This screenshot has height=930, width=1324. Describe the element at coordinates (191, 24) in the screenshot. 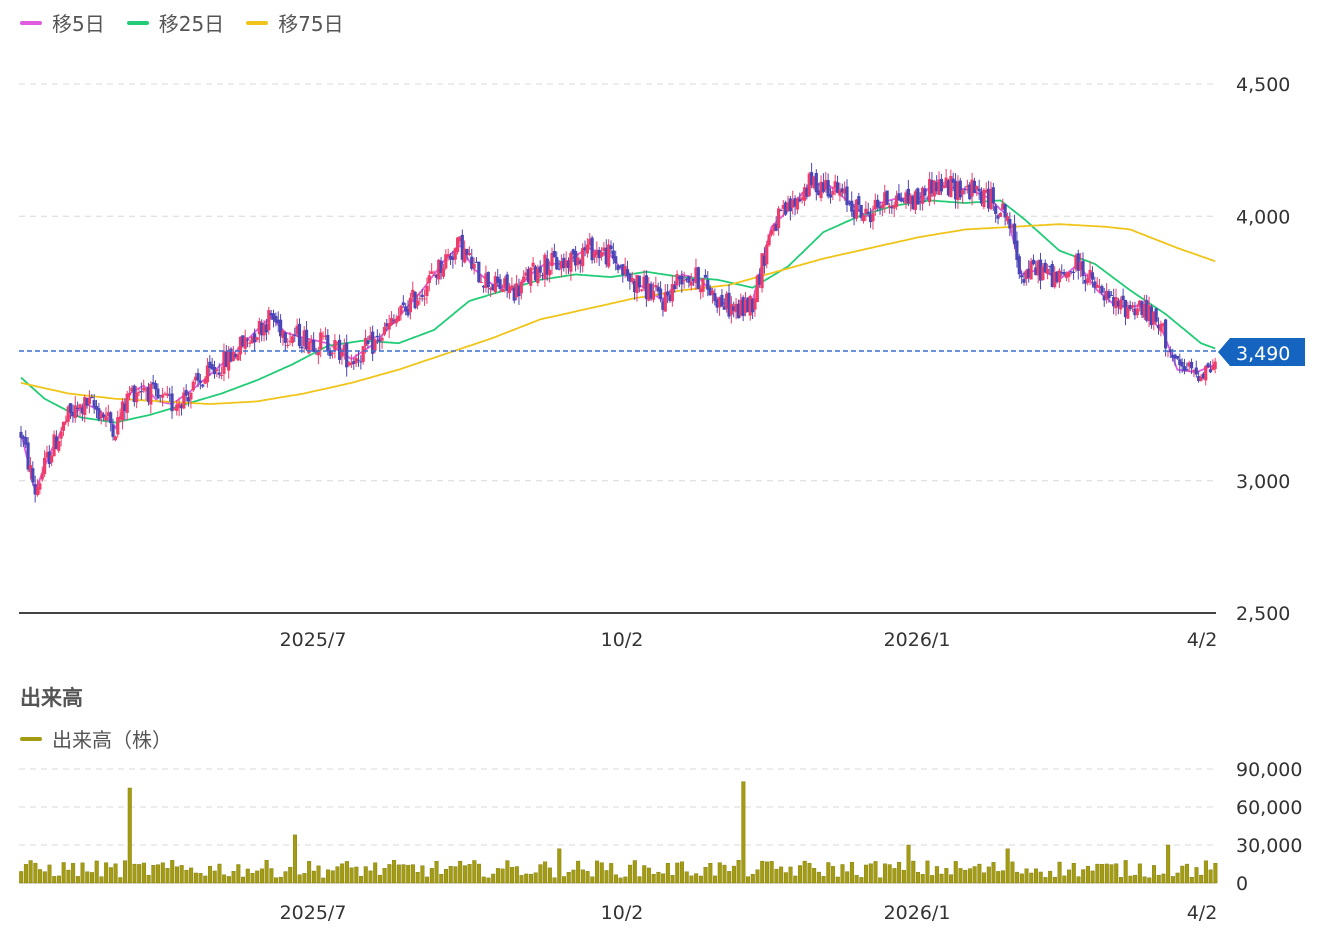

I see `legend-label-ma25: 移25日` at that location.